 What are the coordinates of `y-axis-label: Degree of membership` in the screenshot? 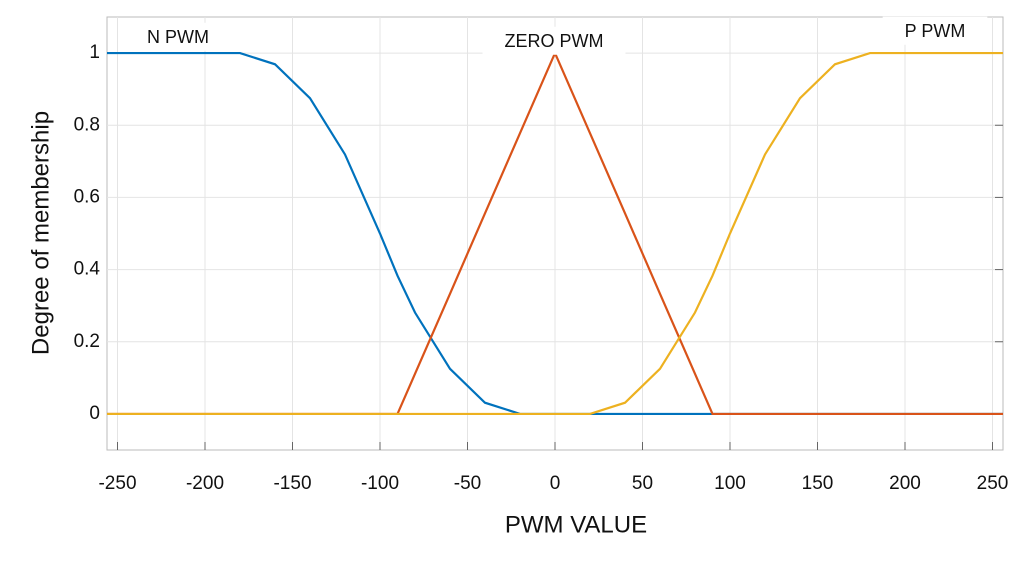 It's located at (40, 233).